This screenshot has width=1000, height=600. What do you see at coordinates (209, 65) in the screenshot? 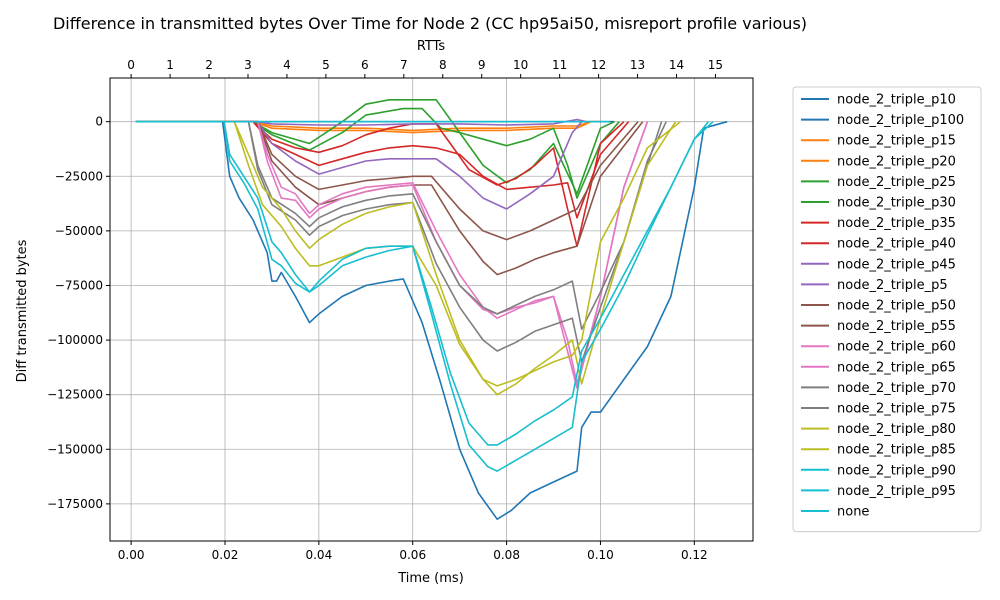
I see `rtt-tick-label: 2` at bounding box center [209, 65].